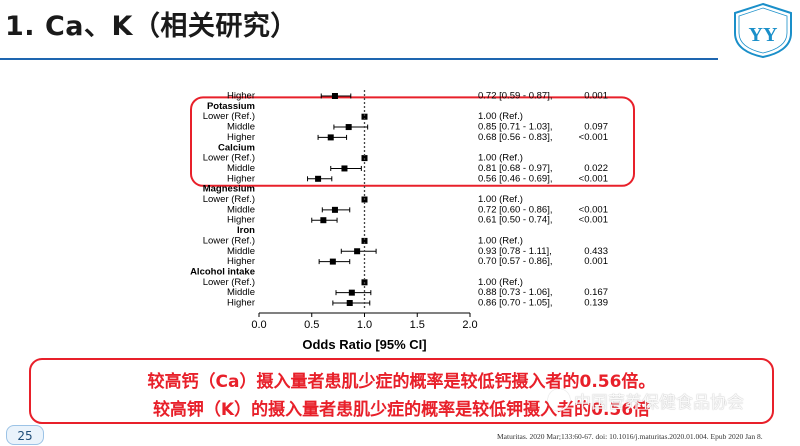 This screenshot has height=446, width=800. What do you see at coordinates (359, 59) in the screenshot?
I see `title-divider` at bounding box center [359, 59].